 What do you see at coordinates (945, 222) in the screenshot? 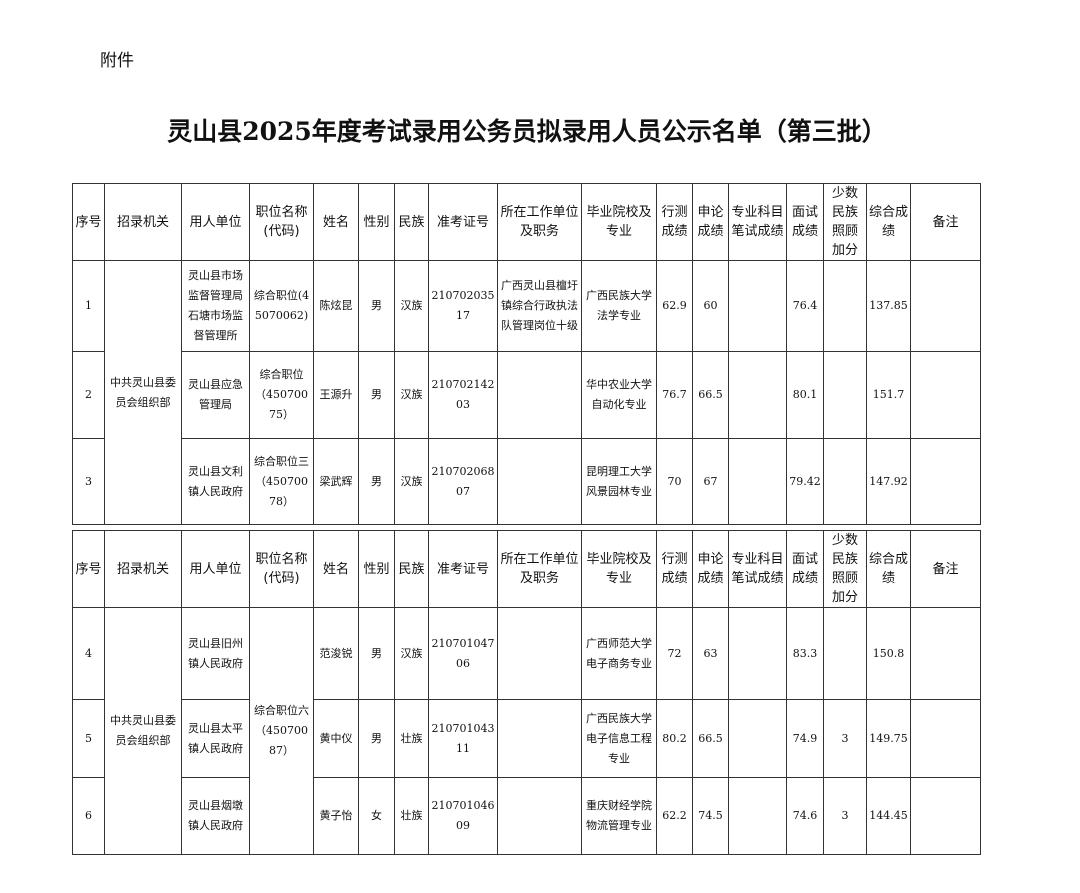
I see `column-header: 备注` at bounding box center [945, 222].